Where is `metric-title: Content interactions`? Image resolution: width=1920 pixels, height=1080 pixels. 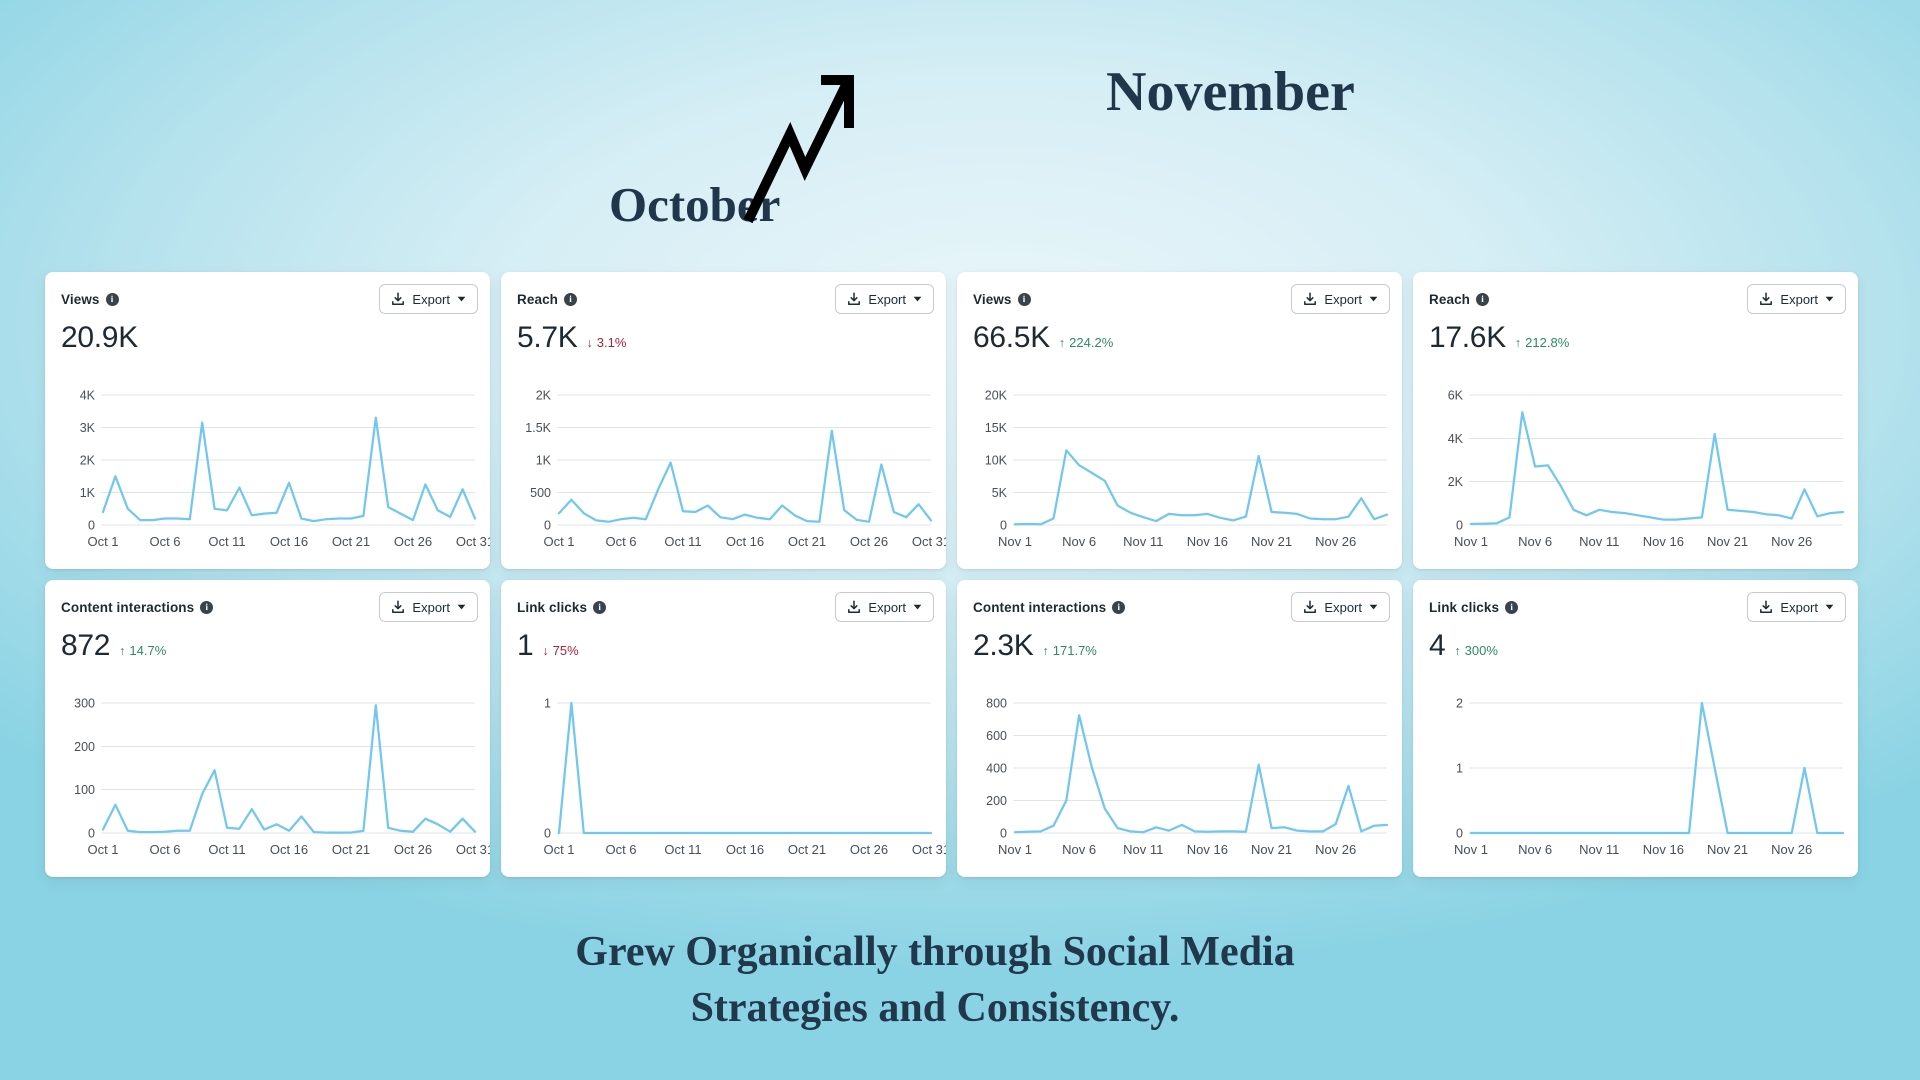
metric-title: Content interactions is located at coordinates (1040, 607).